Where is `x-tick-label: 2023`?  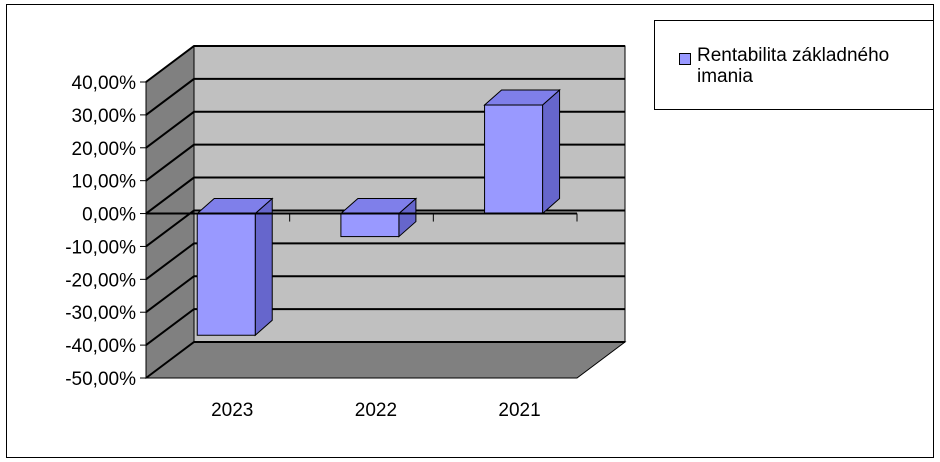 x-tick-label: 2023 is located at coordinates (232, 410).